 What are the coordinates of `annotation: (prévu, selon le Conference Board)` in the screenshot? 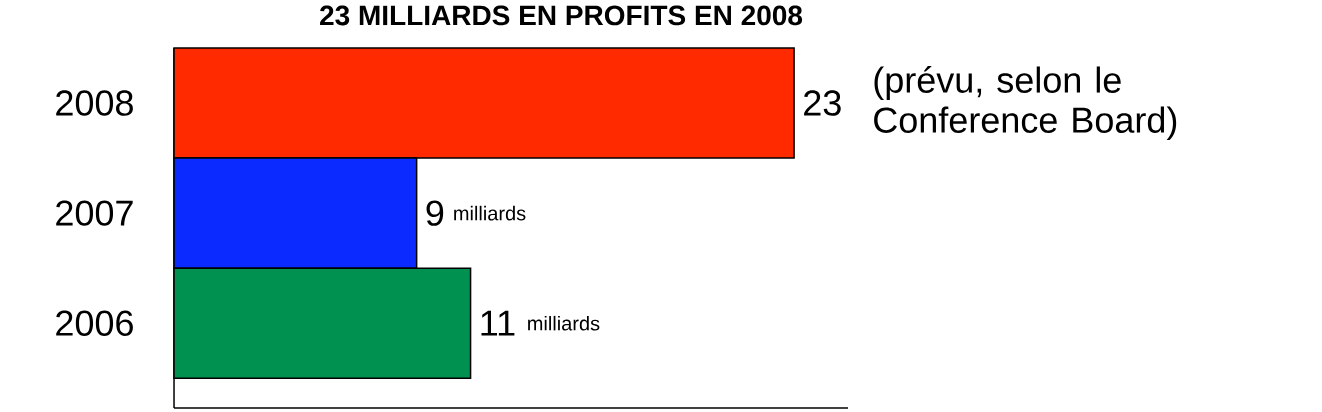 It's located at (1025, 103).